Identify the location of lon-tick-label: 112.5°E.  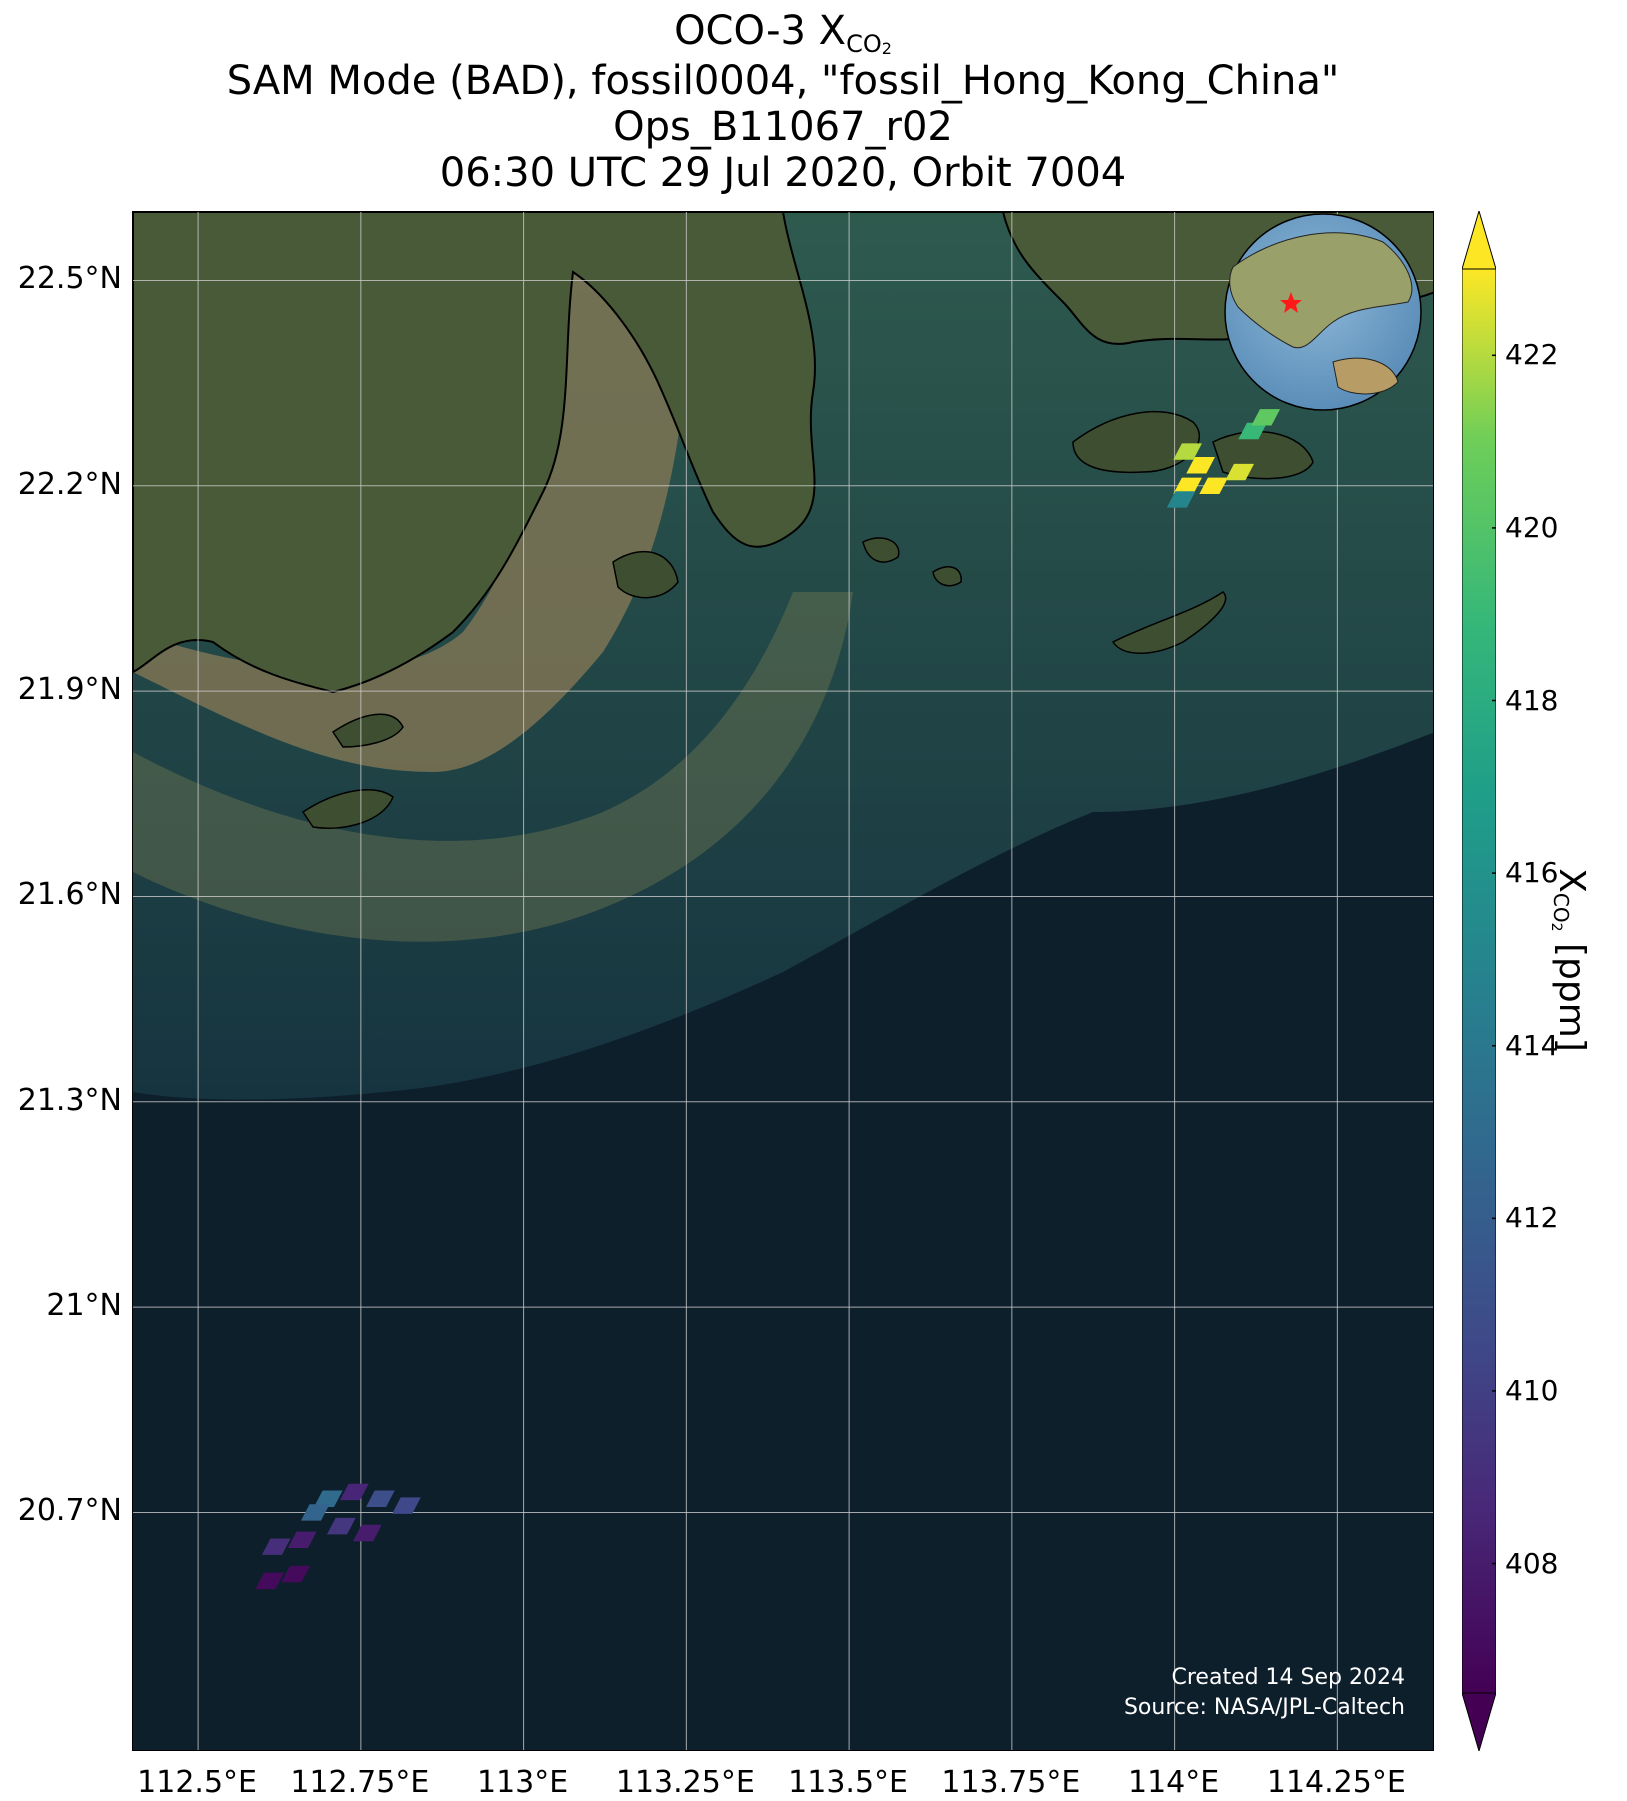
(197, 1782).